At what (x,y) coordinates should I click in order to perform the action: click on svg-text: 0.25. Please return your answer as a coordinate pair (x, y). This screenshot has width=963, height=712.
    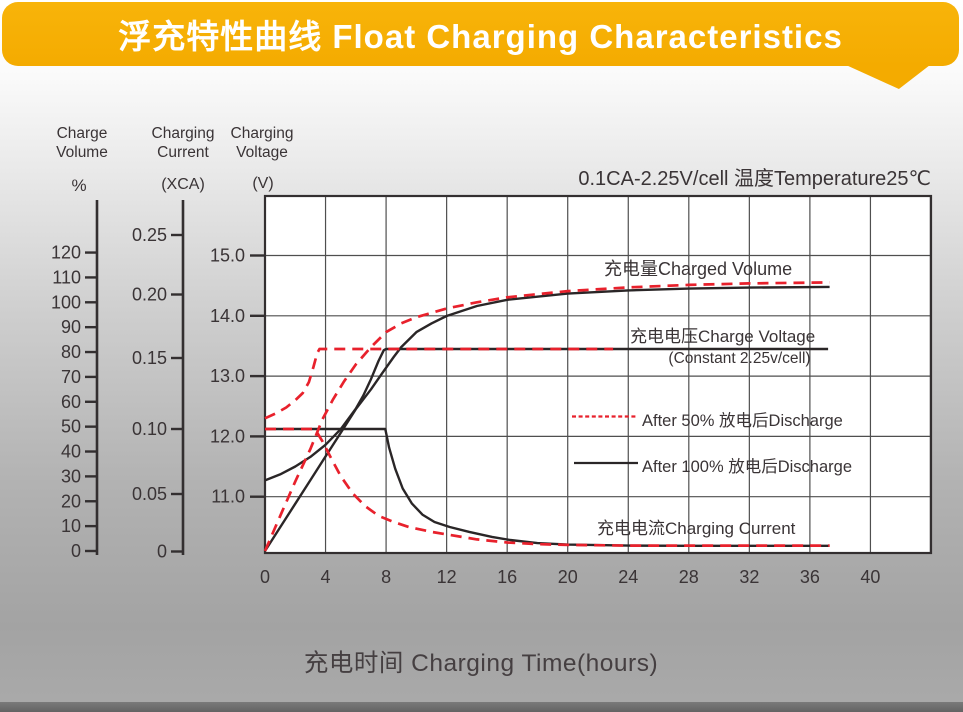
    Looking at the image, I should click on (149, 235).